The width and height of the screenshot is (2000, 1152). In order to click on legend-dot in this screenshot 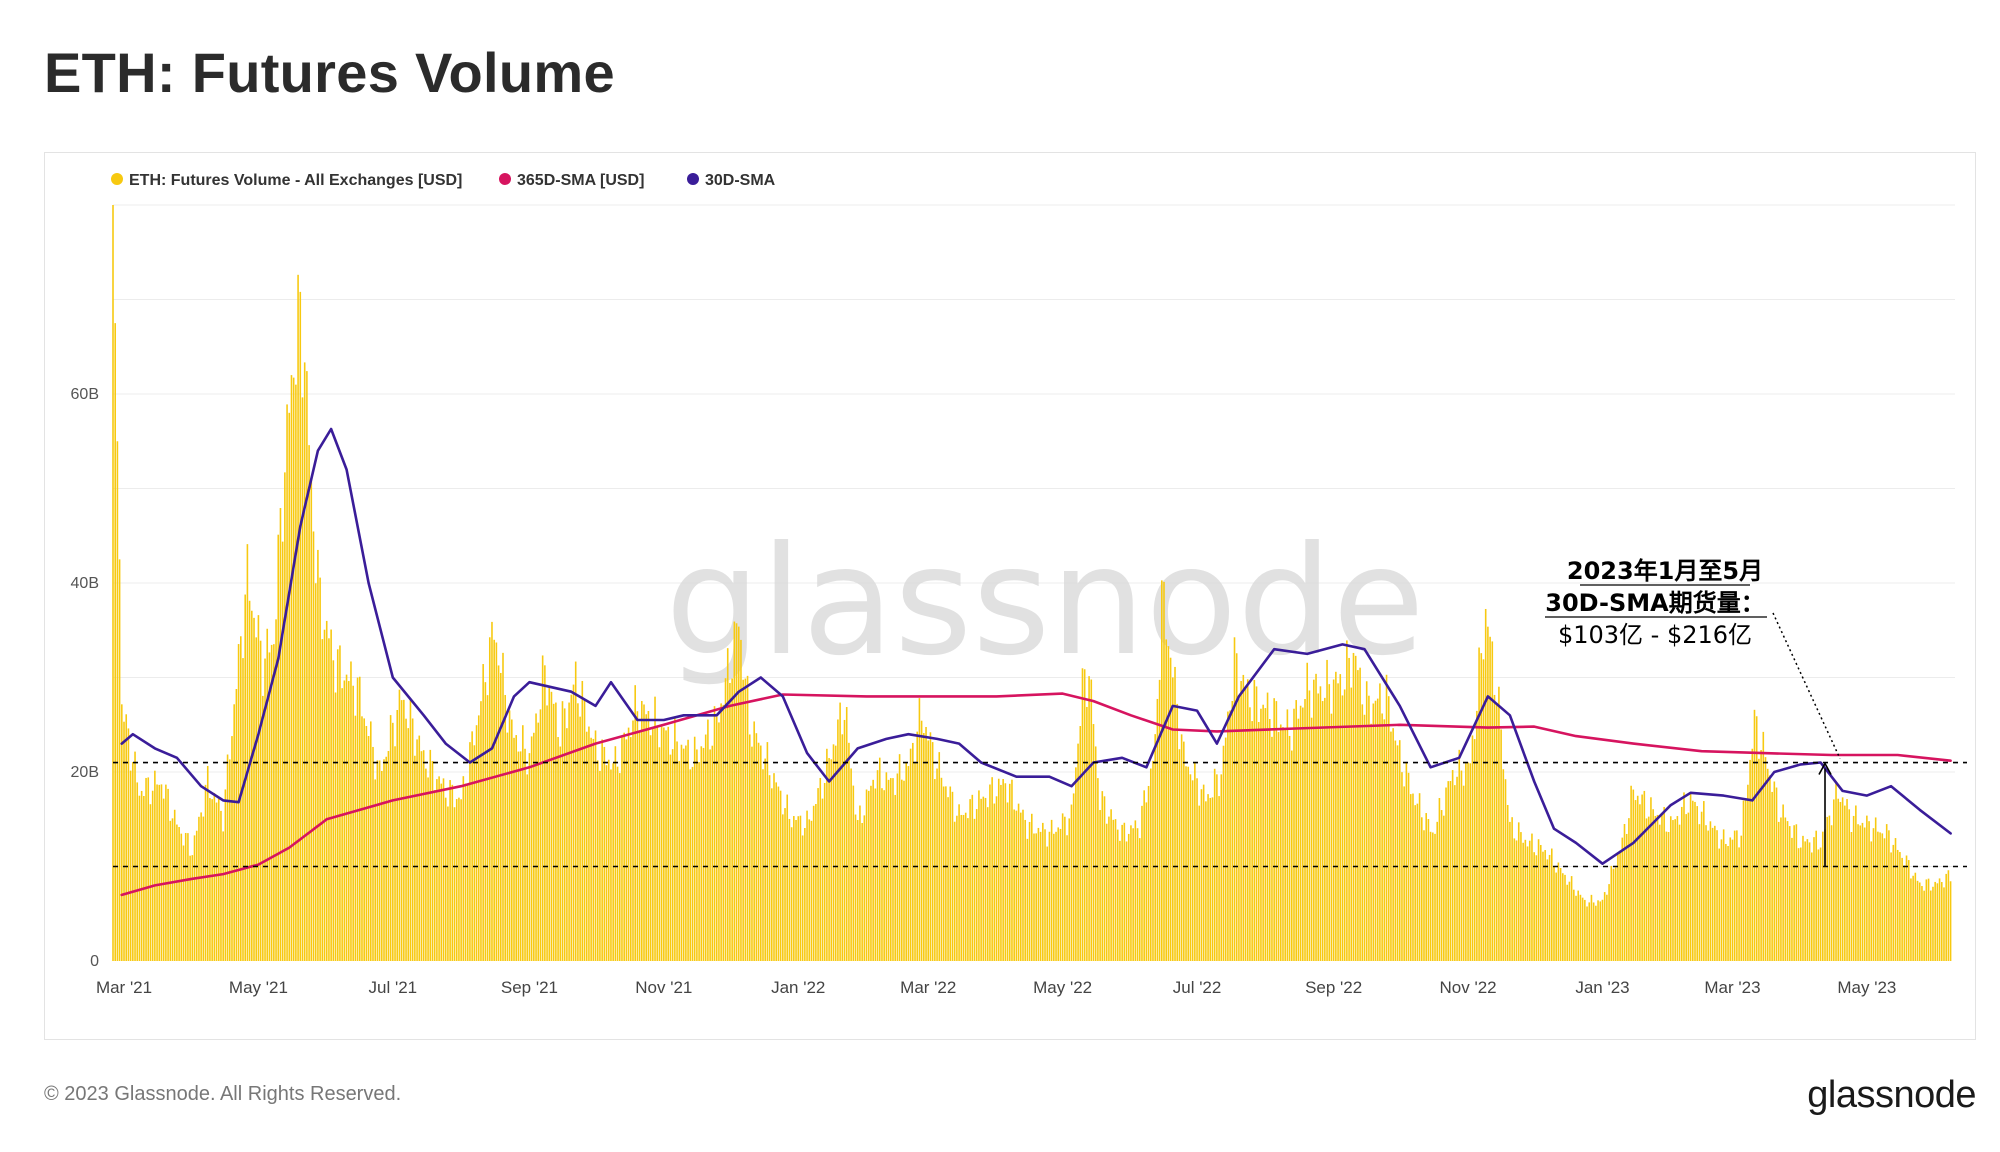, I will do `click(117, 179)`.